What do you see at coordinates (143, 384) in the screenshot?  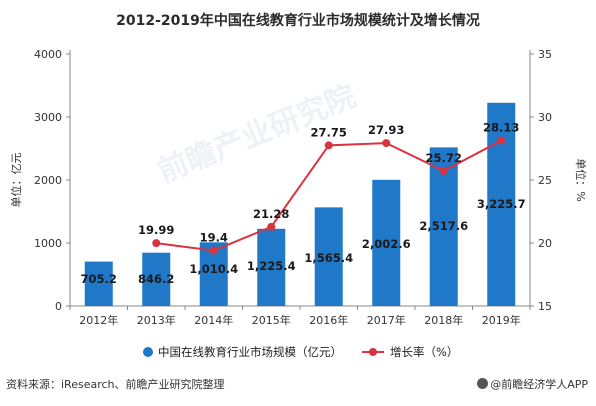 I see `source-text: iResearch、前瞻产业研究院整理` at bounding box center [143, 384].